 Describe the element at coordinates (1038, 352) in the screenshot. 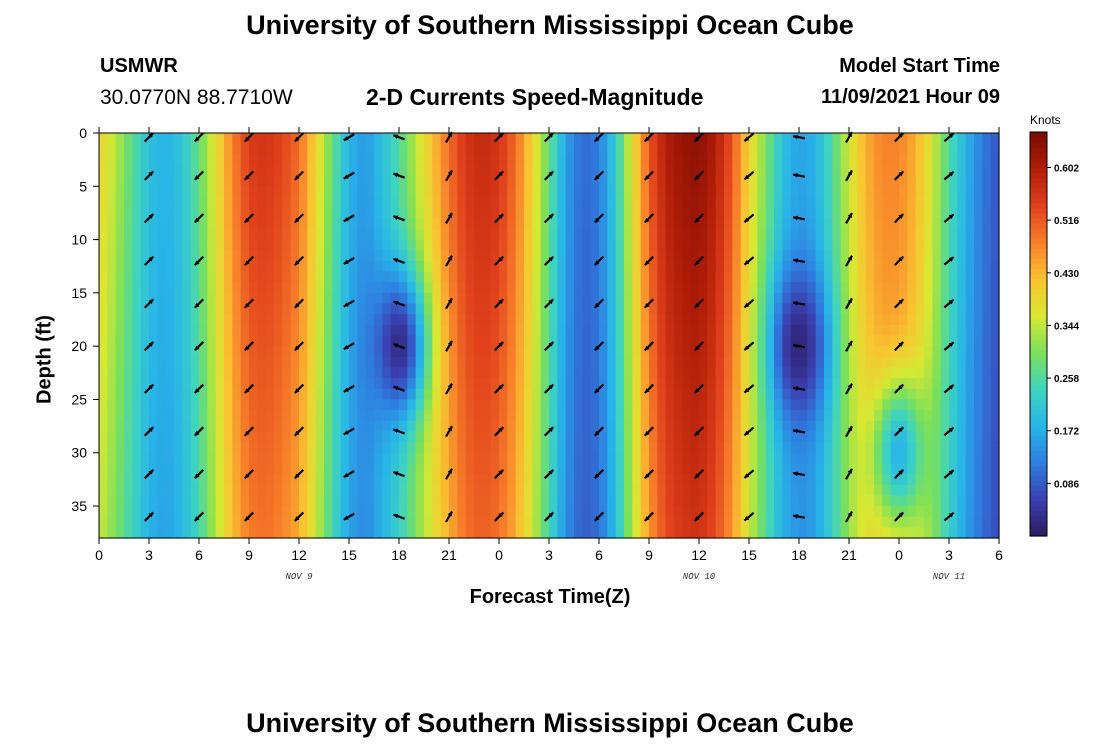

I see `colorbar-segment` at that location.